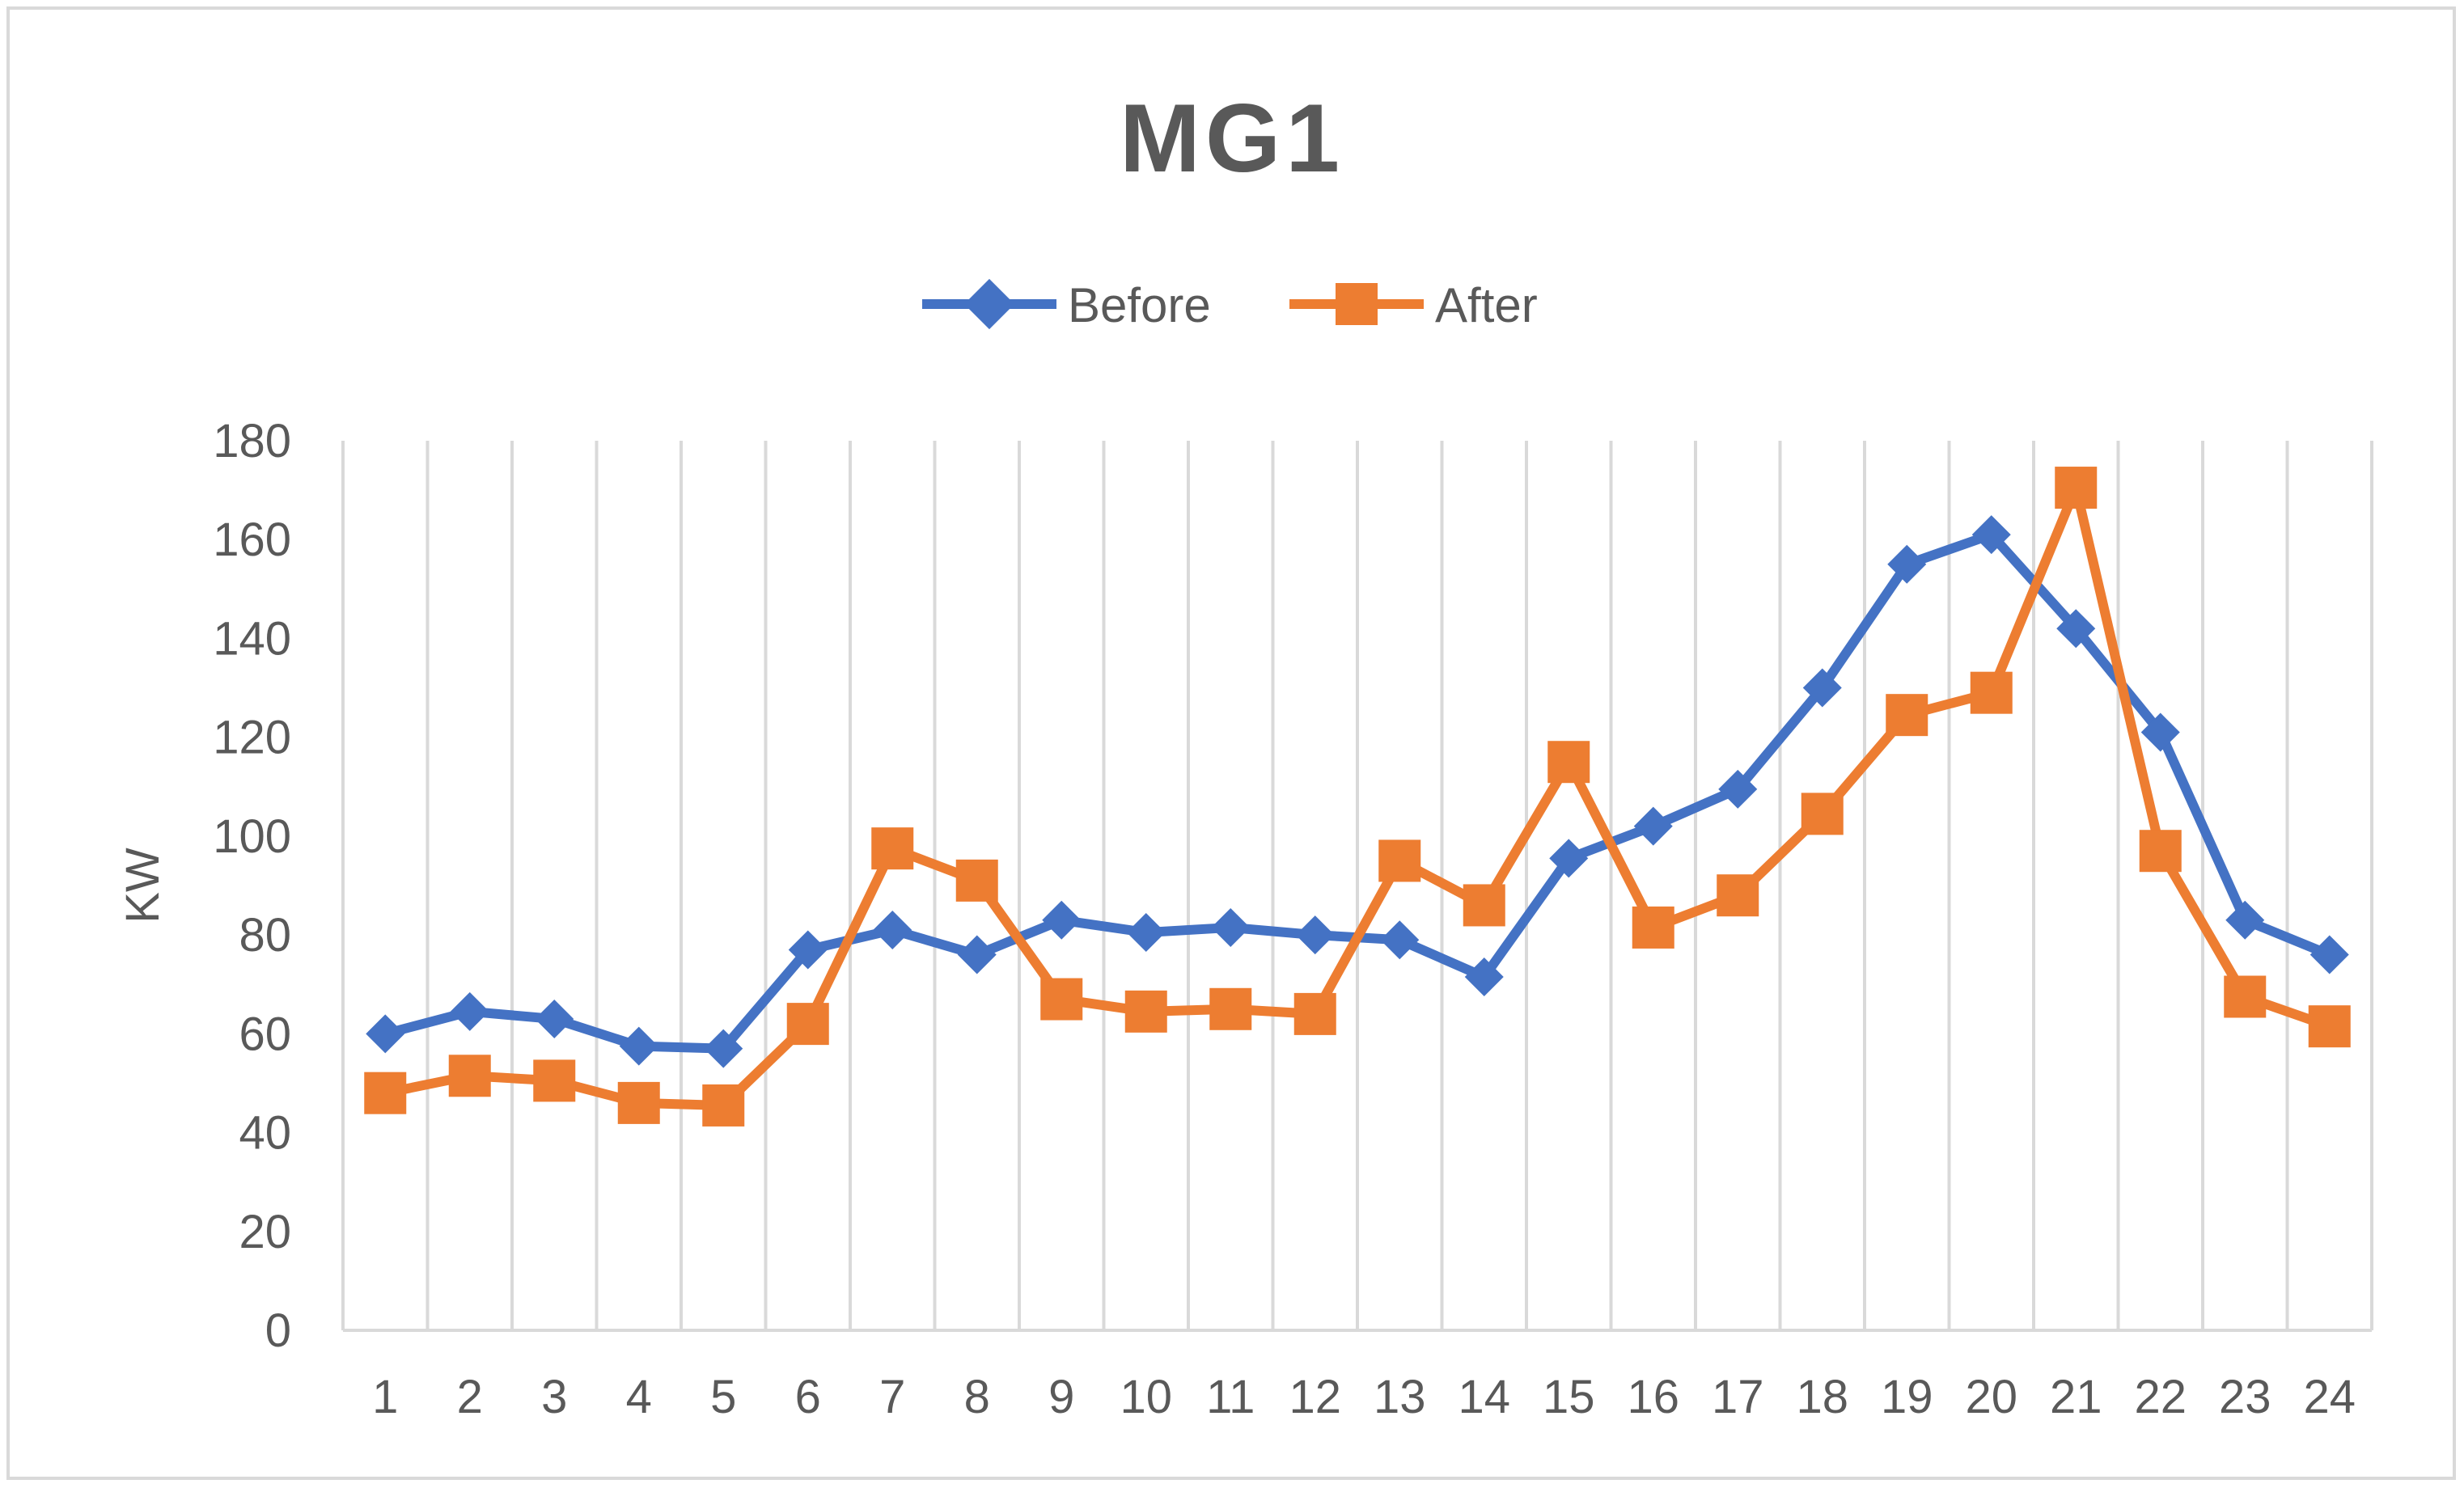 This screenshot has width=2464, height=1488. Describe the element at coordinates (252, 638) in the screenshot. I see `y-tick-label: 140` at that location.